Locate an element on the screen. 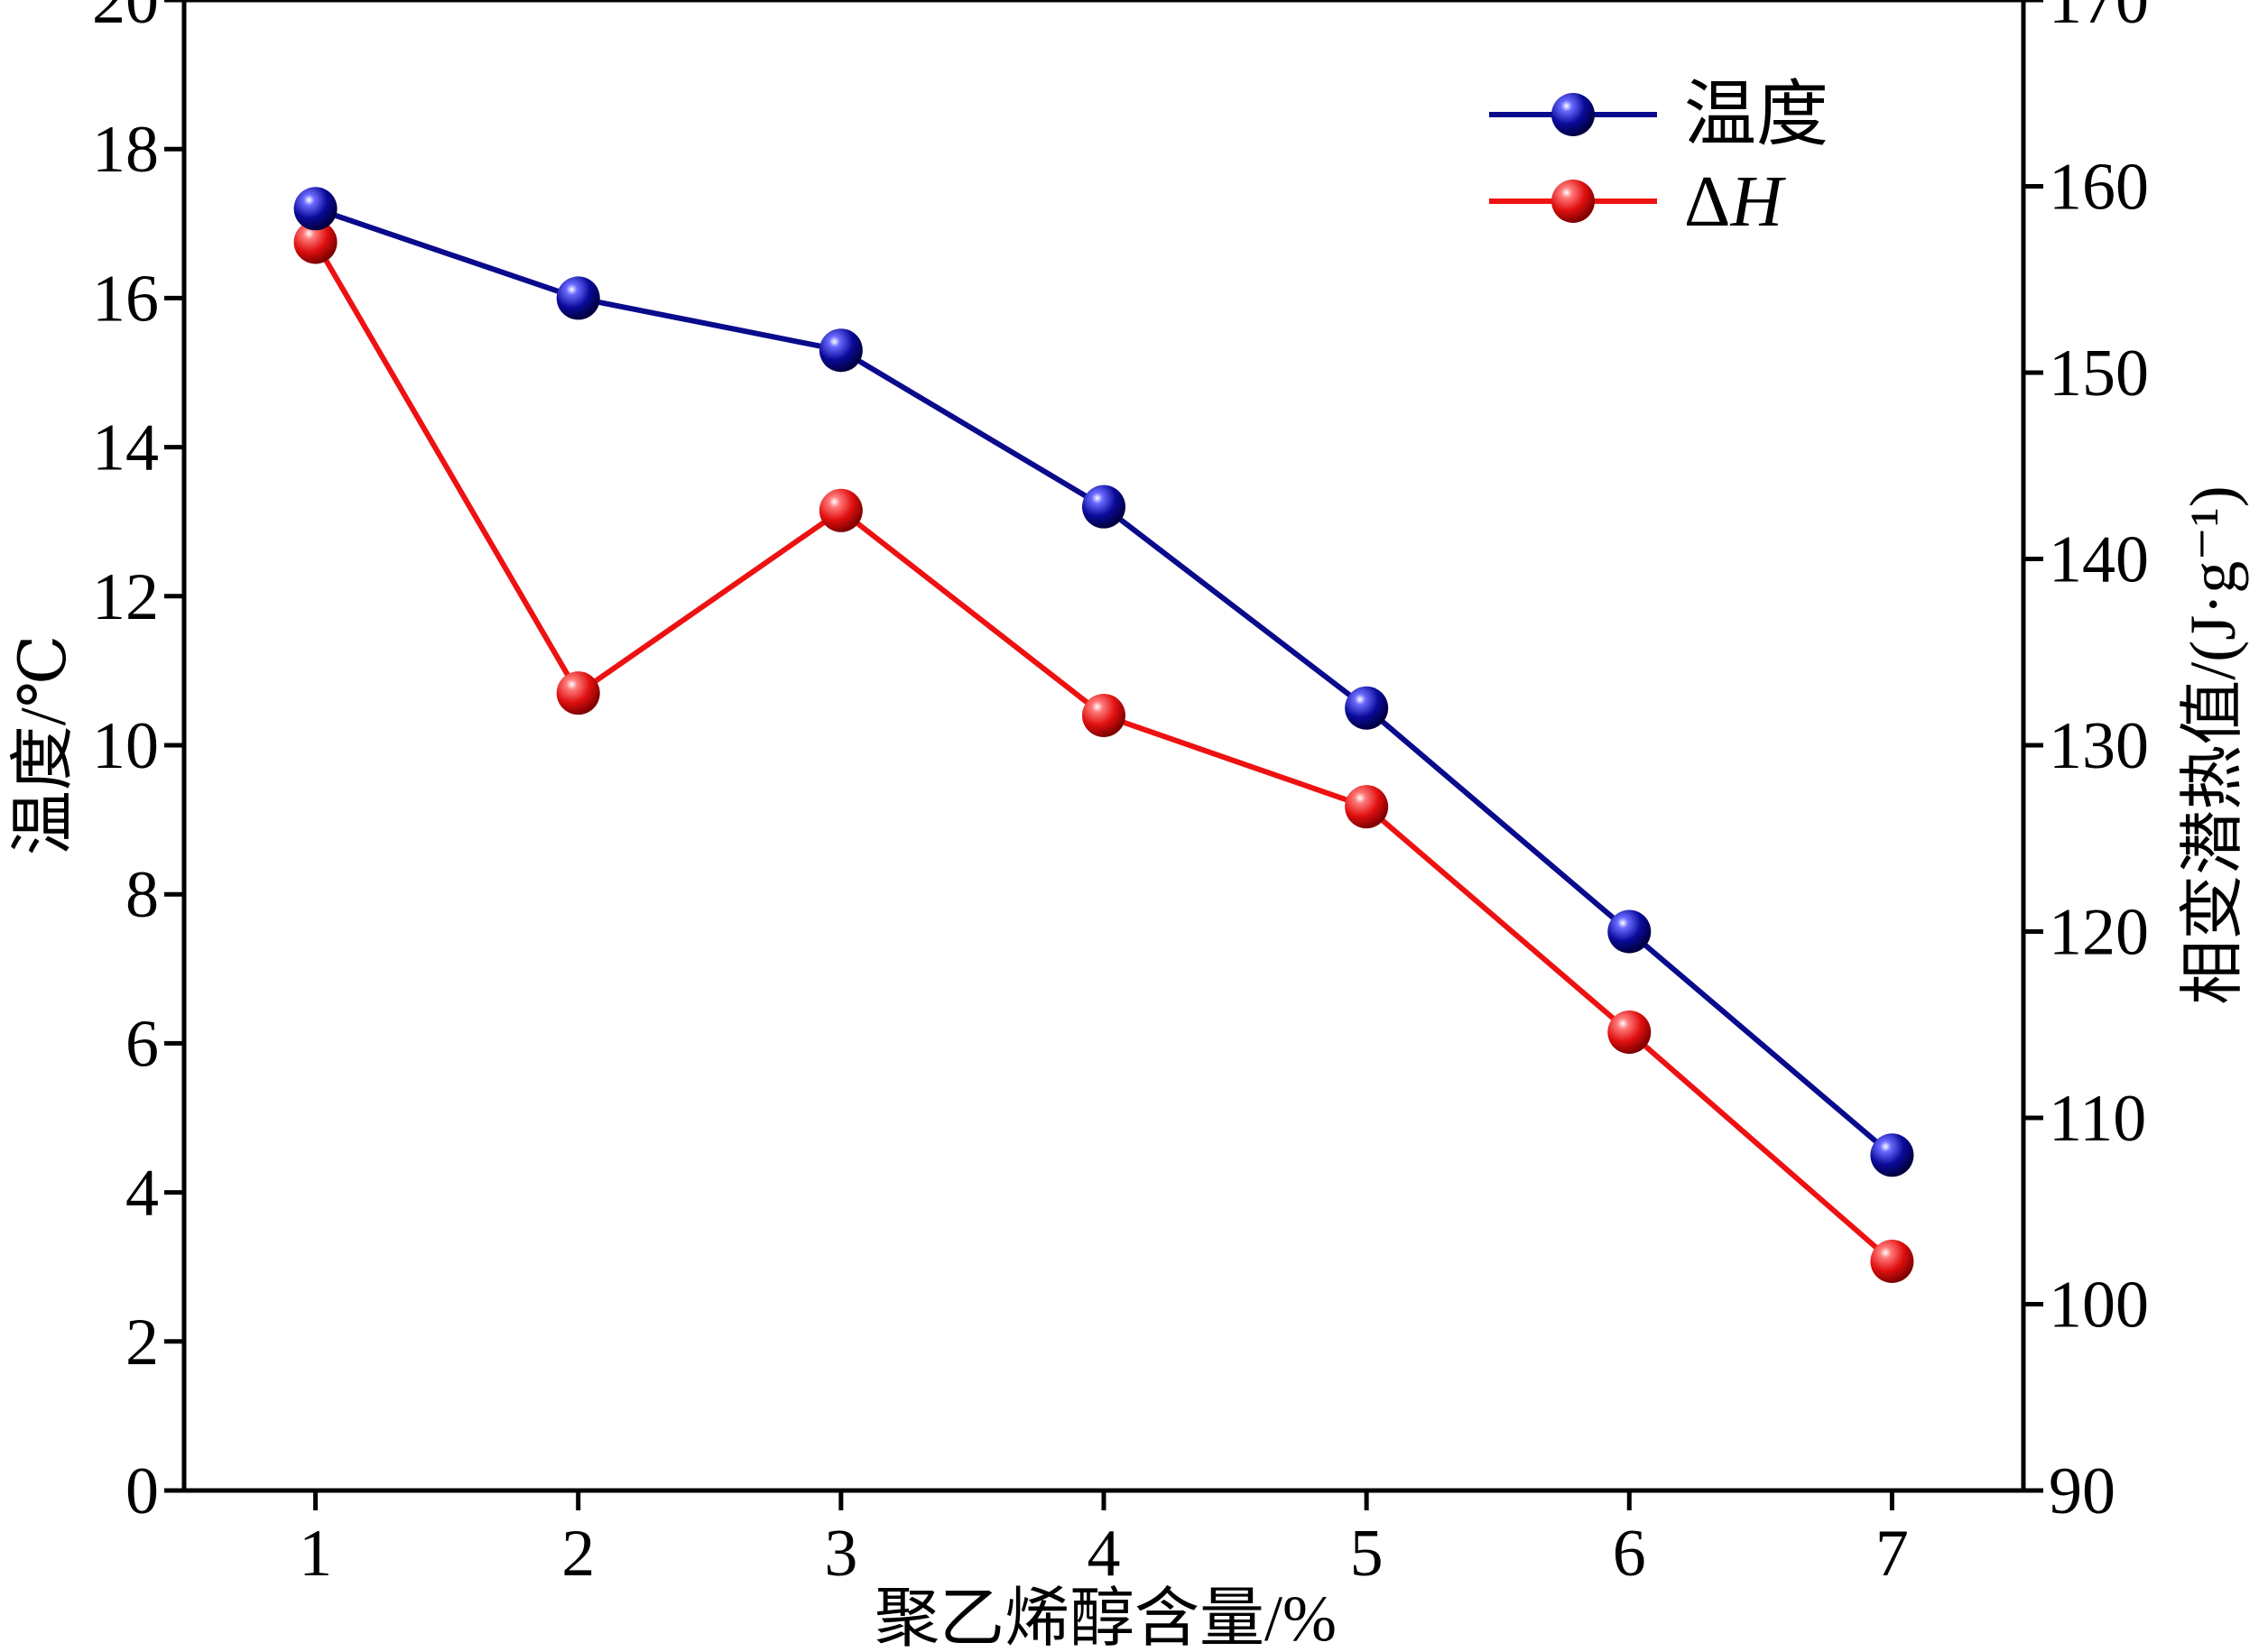 The image size is (2268, 1652). x-axis-ticks: 1 2 3 4 5 6 7 is located at coordinates (1104, 1540).